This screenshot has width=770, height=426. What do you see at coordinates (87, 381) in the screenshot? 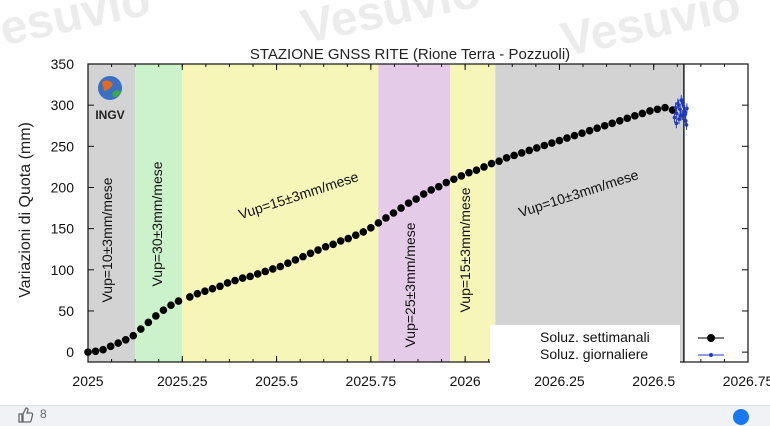
I see `x-tick-label: 2025` at bounding box center [87, 381].